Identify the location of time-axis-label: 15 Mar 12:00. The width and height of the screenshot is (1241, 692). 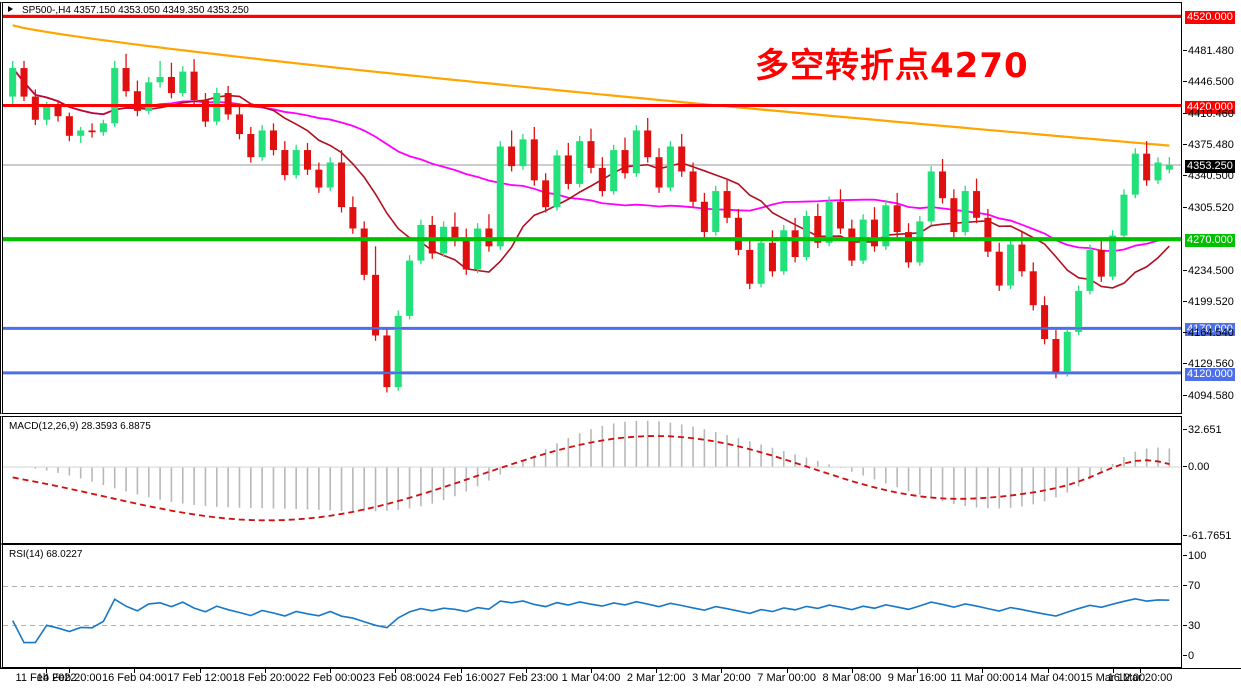
(1113, 678).